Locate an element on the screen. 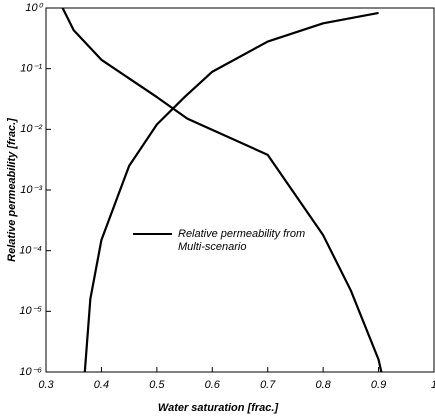 The height and width of the screenshot is (419, 435). x-tick-label: 0.9 is located at coordinates (378, 385).